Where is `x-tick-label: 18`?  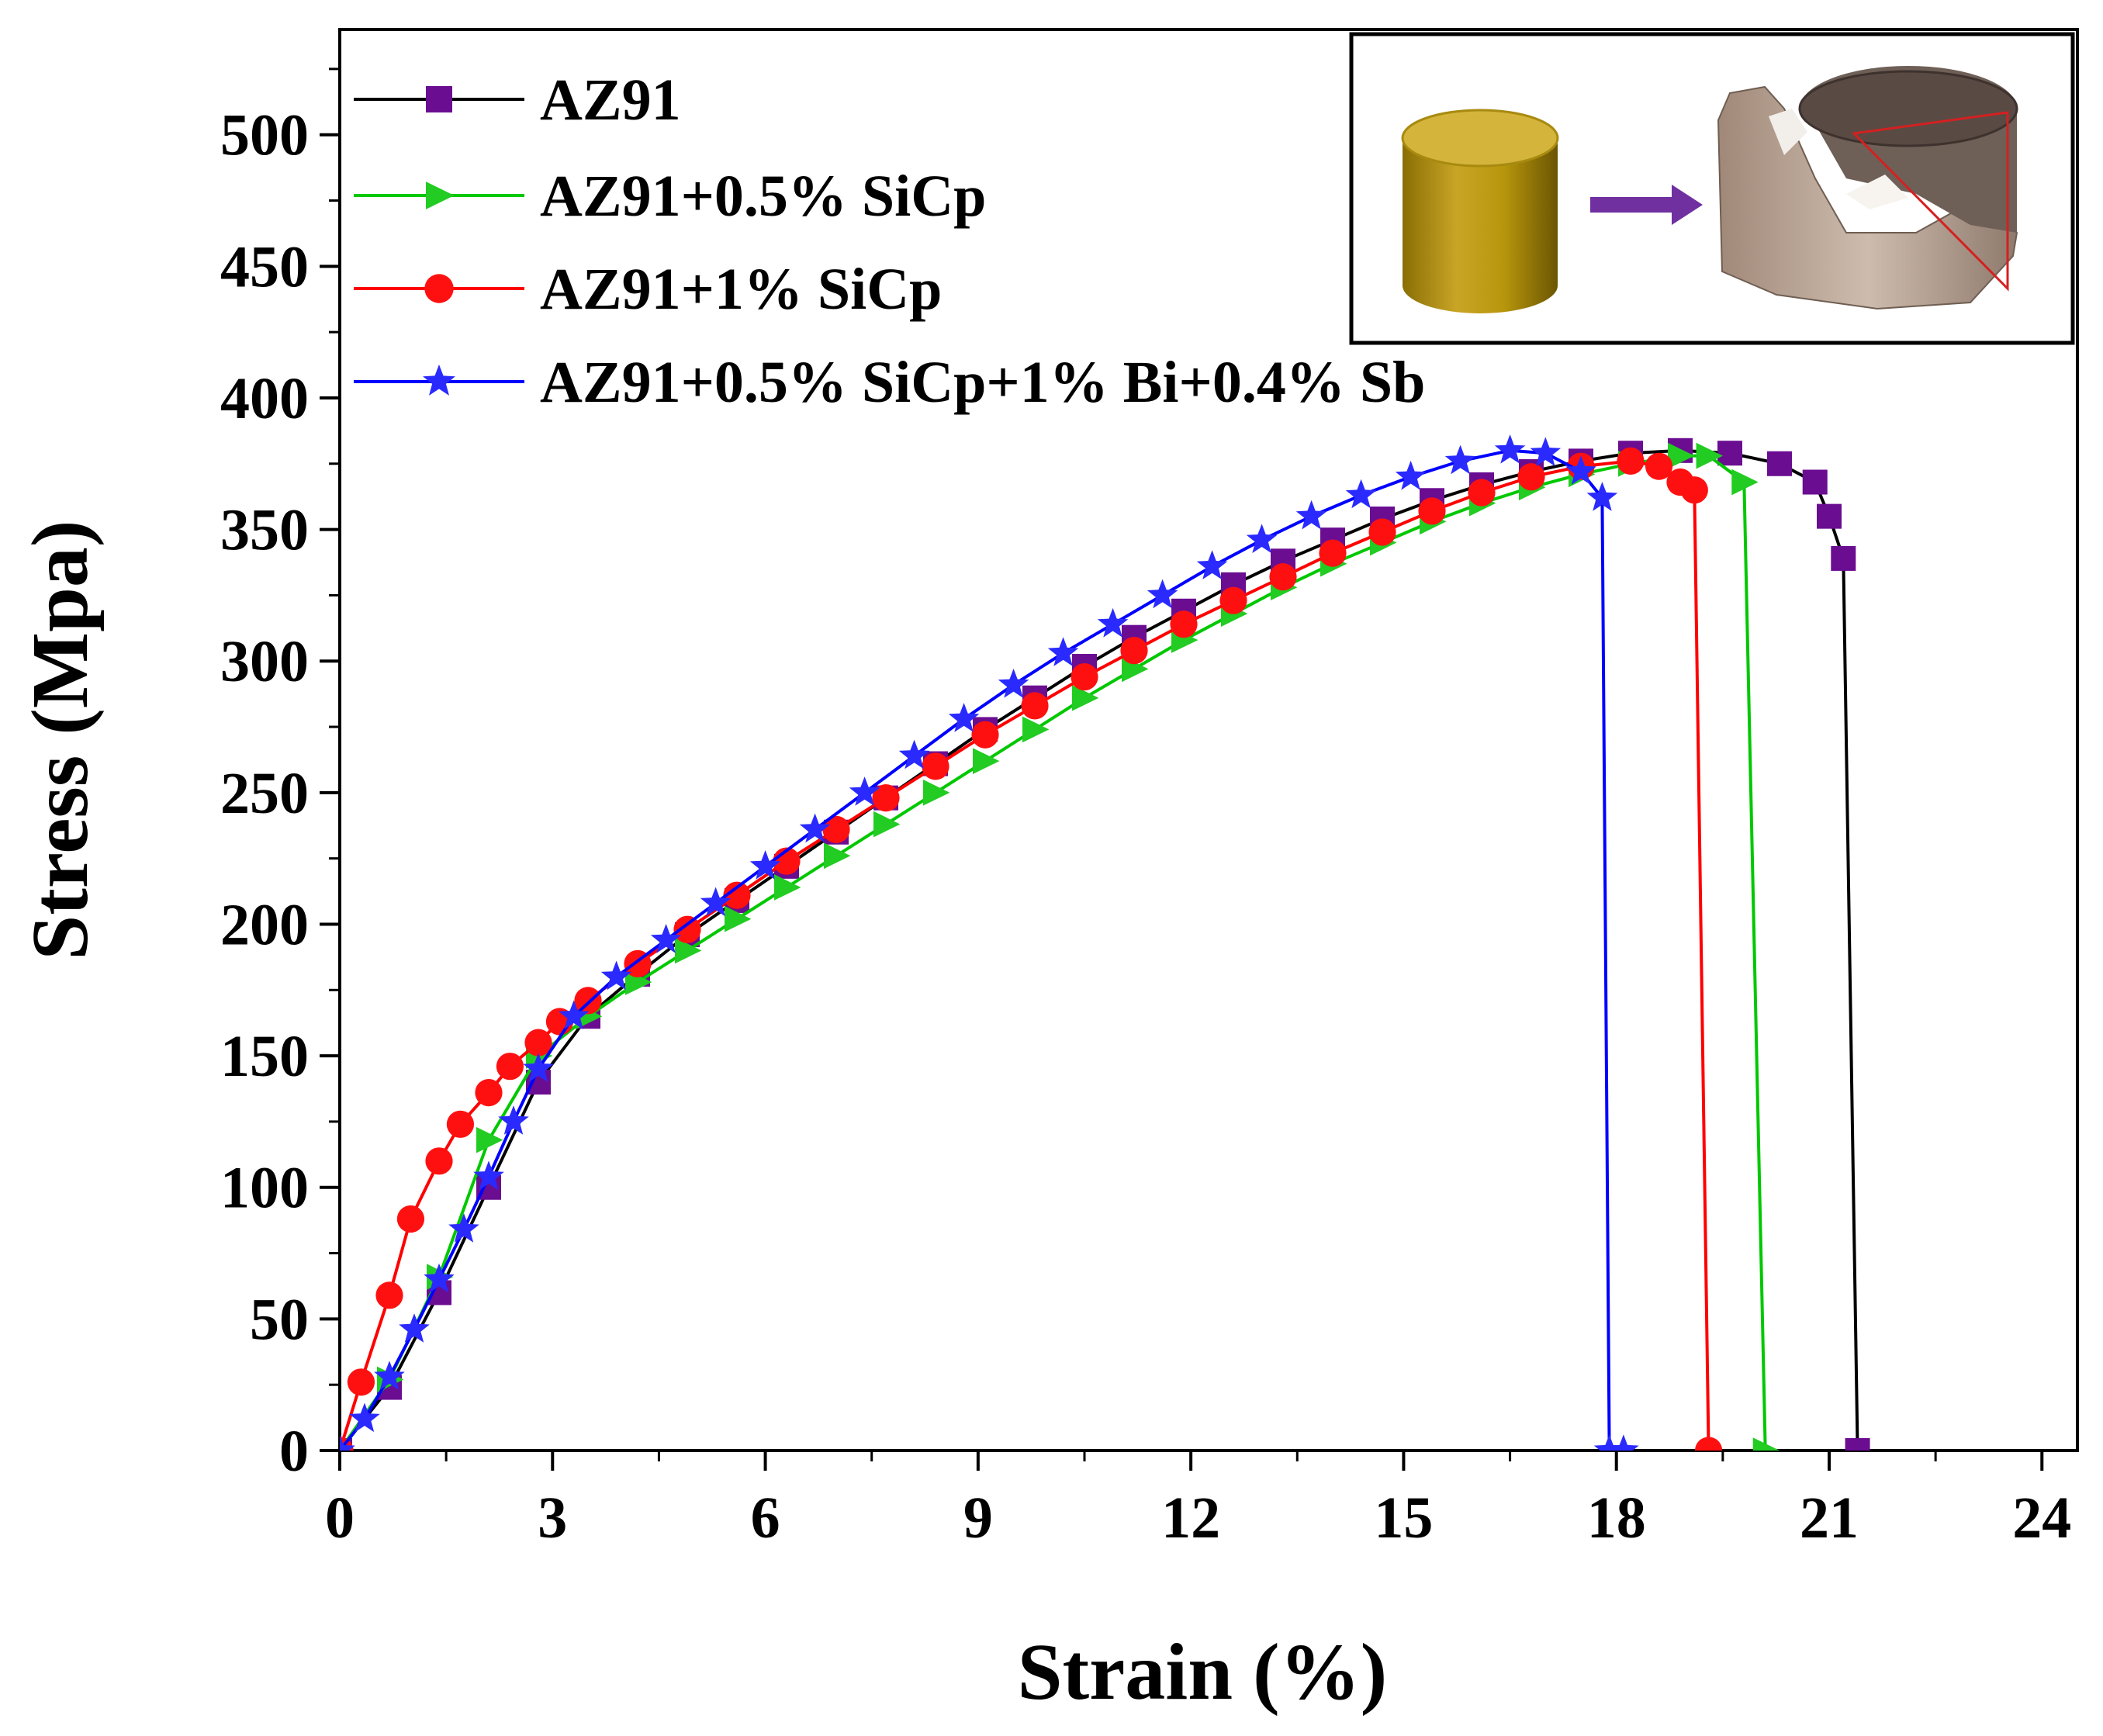 x-tick-label: 18 is located at coordinates (1617, 1518).